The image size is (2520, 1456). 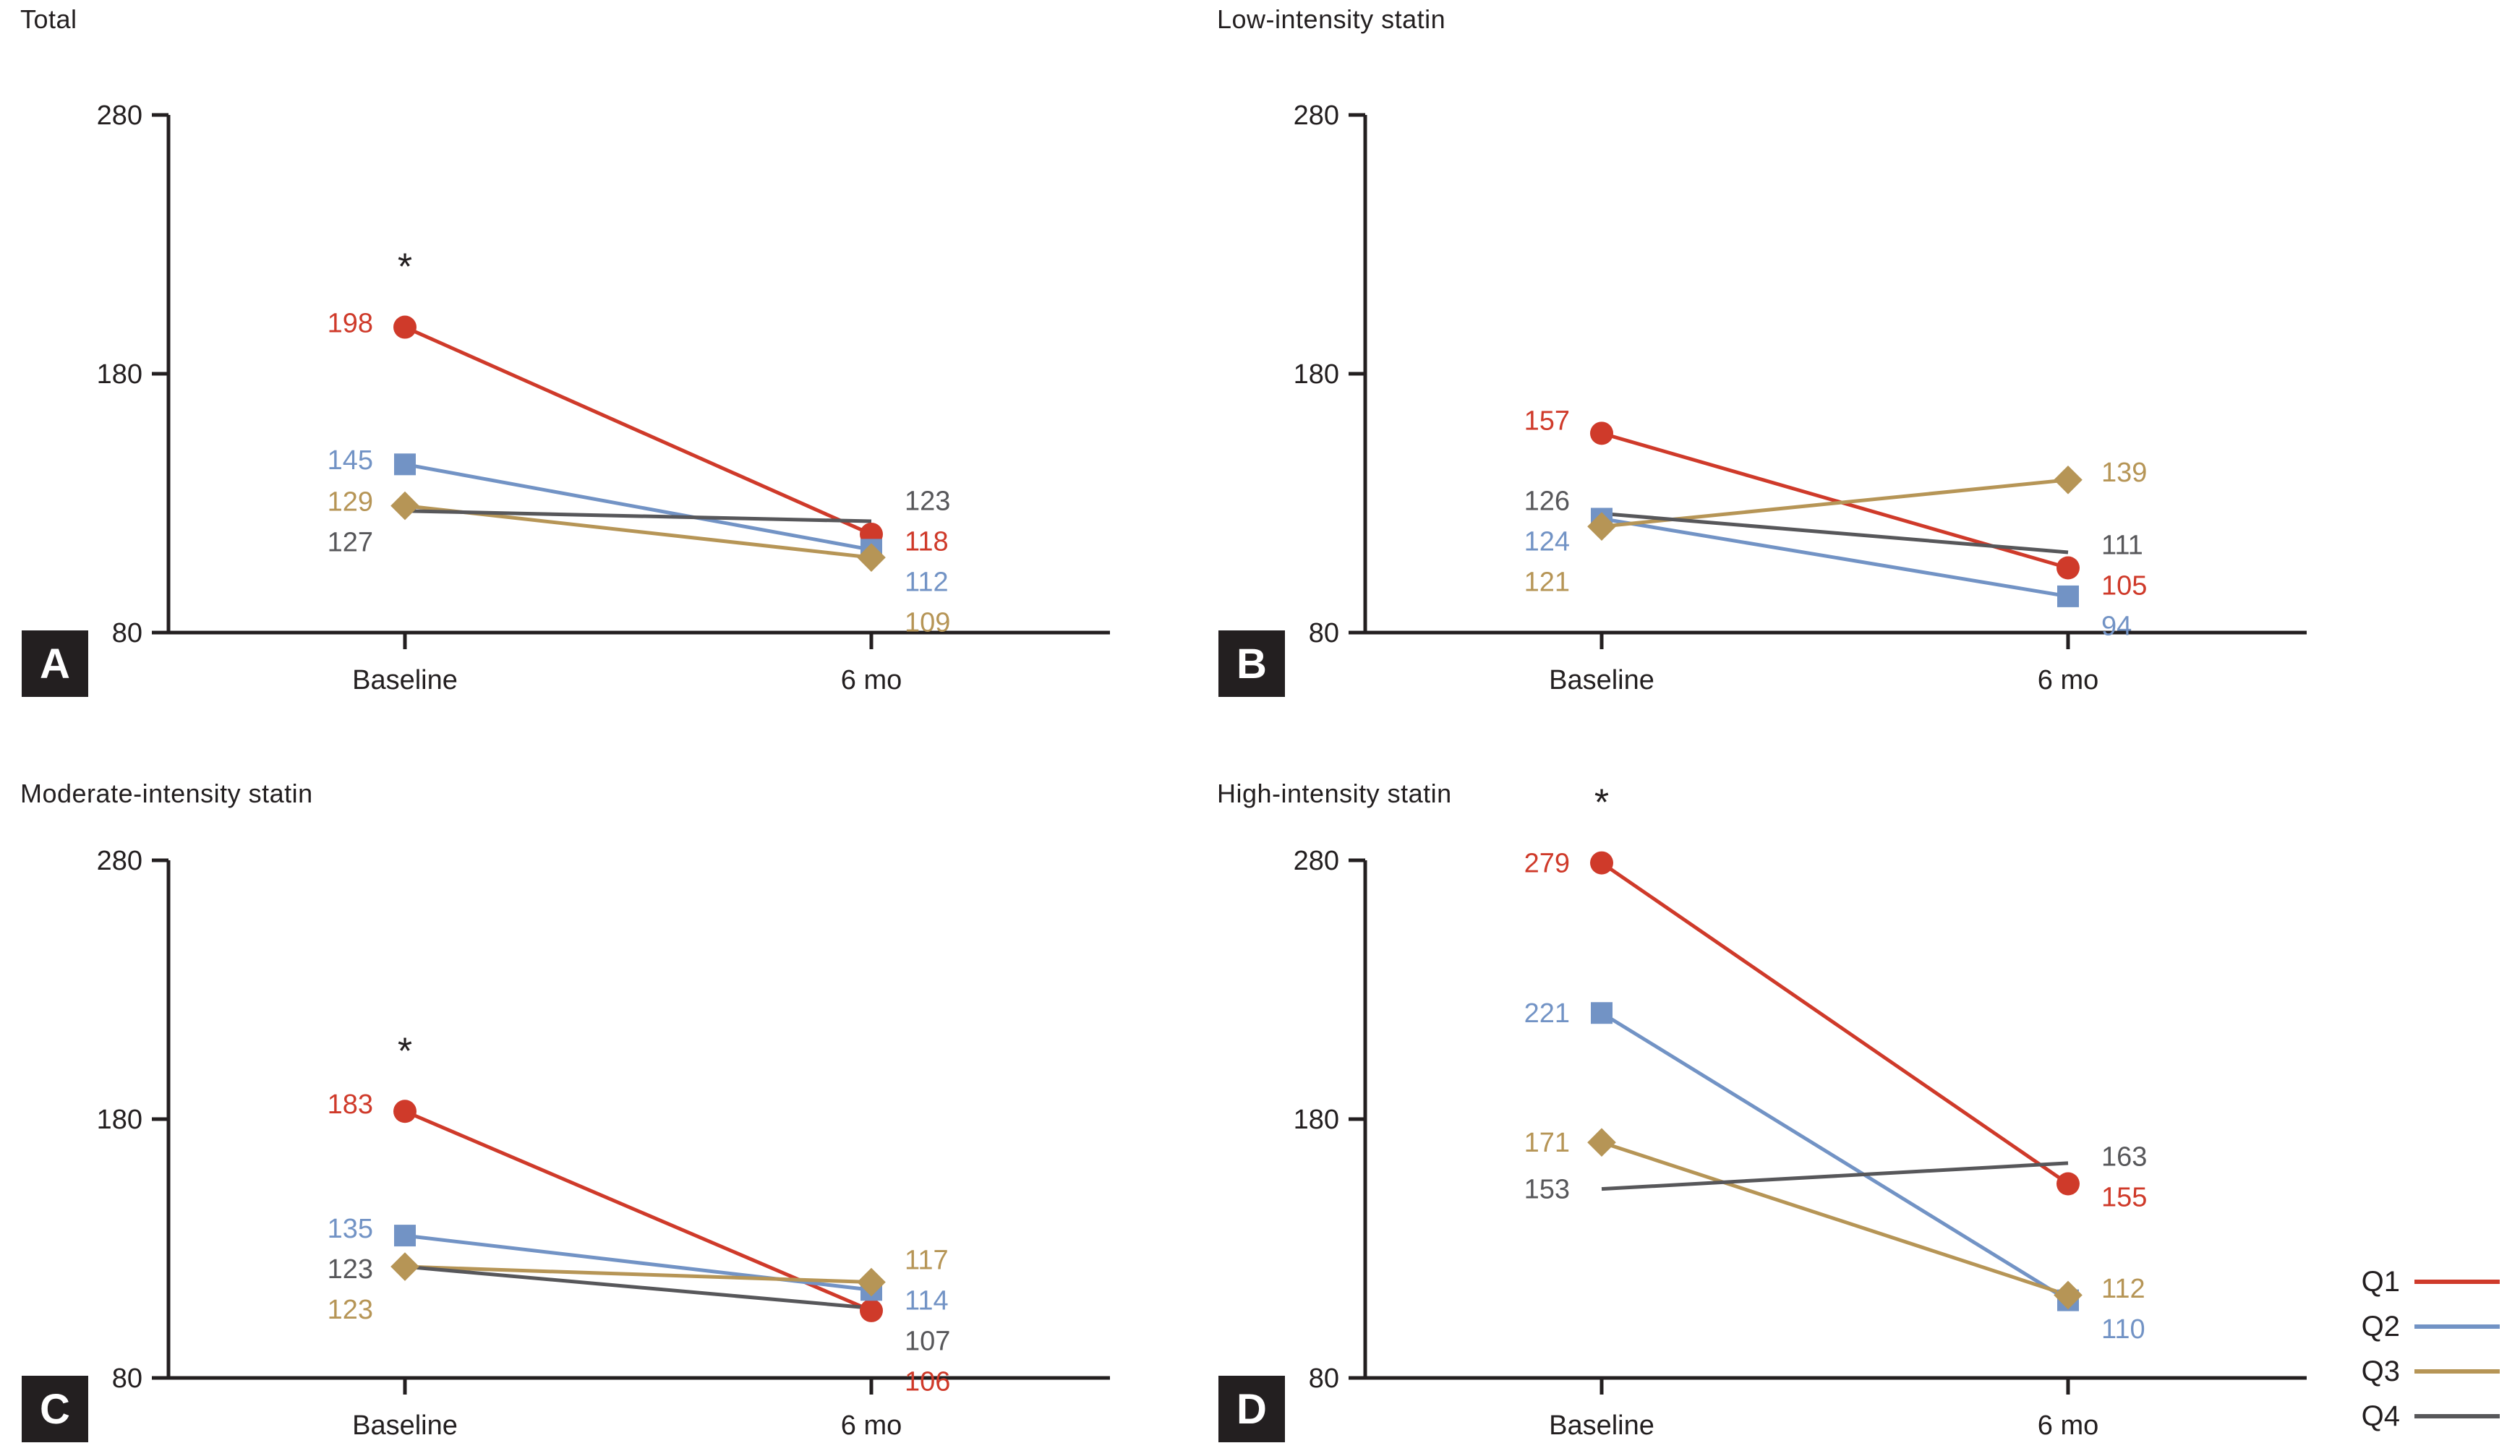 What do you see at coordinates (48, 19) in the screenshot?
I see `panel-a-title: Total` at bounding box center [48, 19].